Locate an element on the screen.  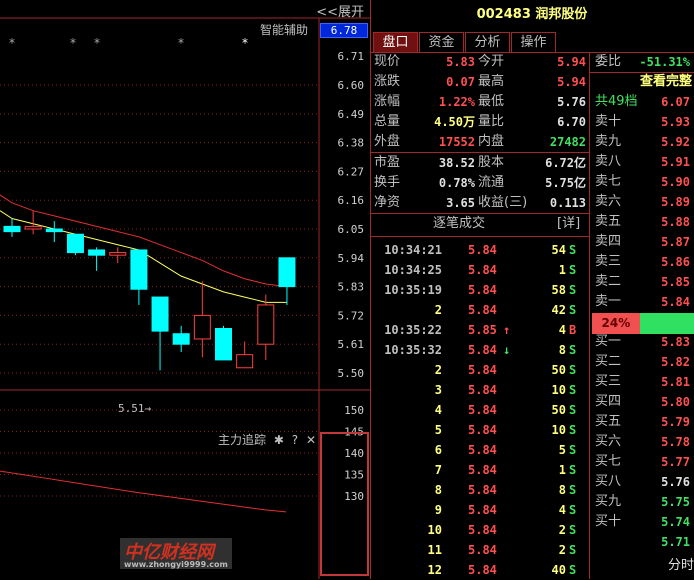
tab-1: 资金 is located at coordinates (441, 42).